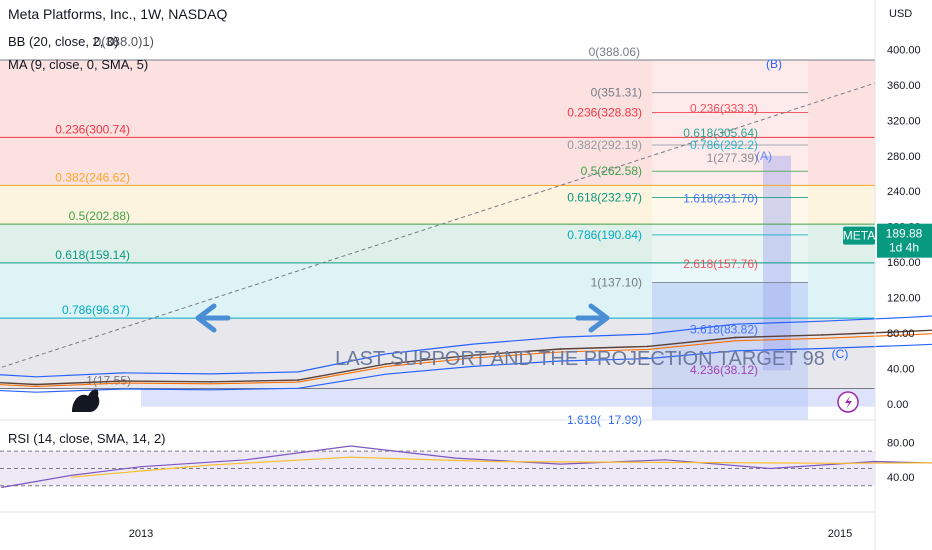 The image size is (932, 550). I want to click on time-tick: 2015, so click(840, 534).